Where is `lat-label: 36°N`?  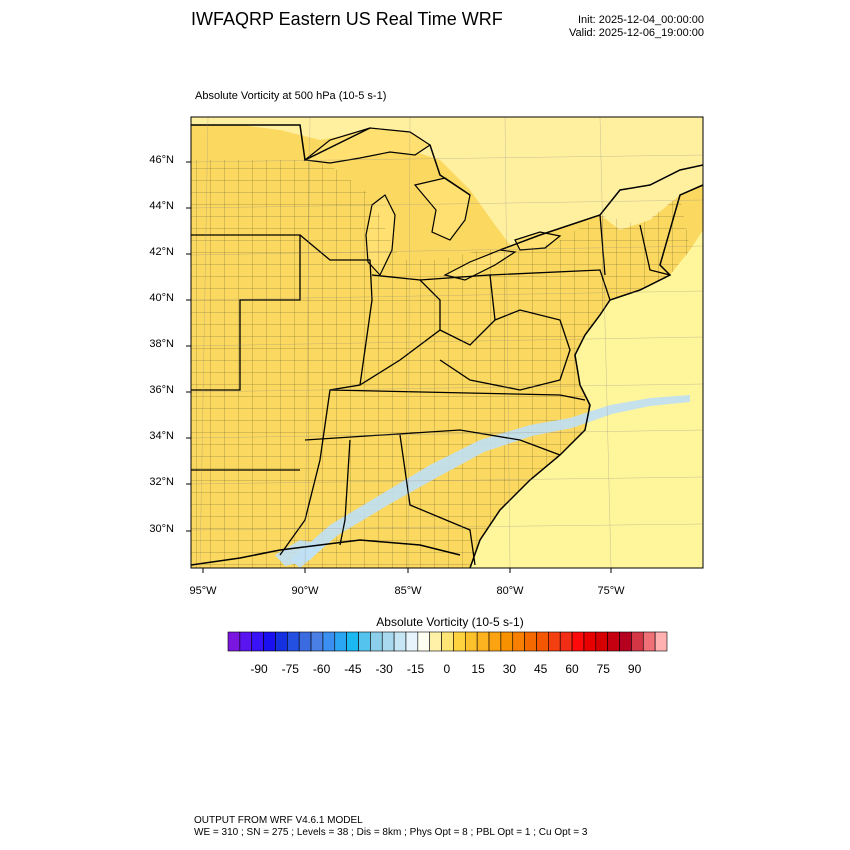 lat-label: 36°N is located at coordinates (161, 390).